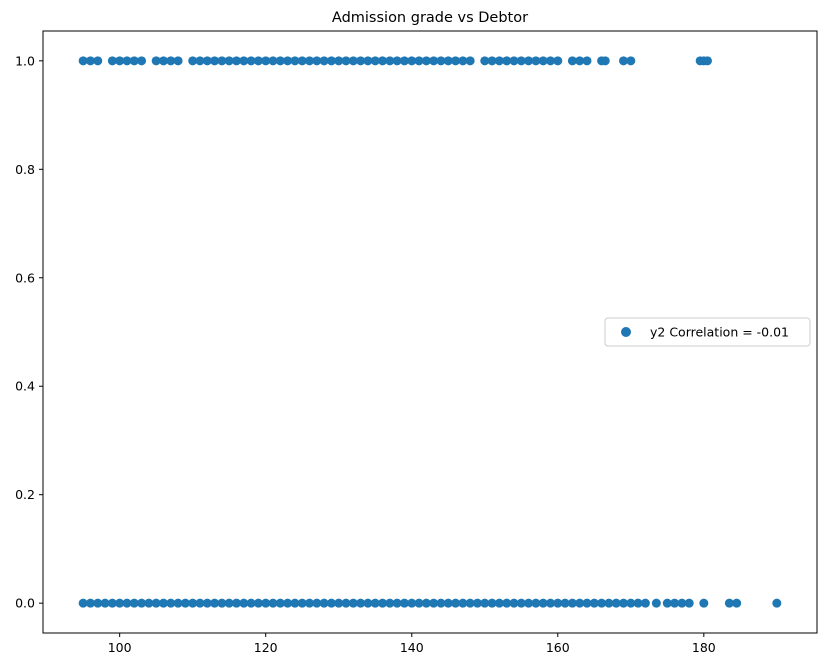  Describe the element at coordinates (25, 60) in the screenshot. I see `y-tick-label: 1.0` at that location.